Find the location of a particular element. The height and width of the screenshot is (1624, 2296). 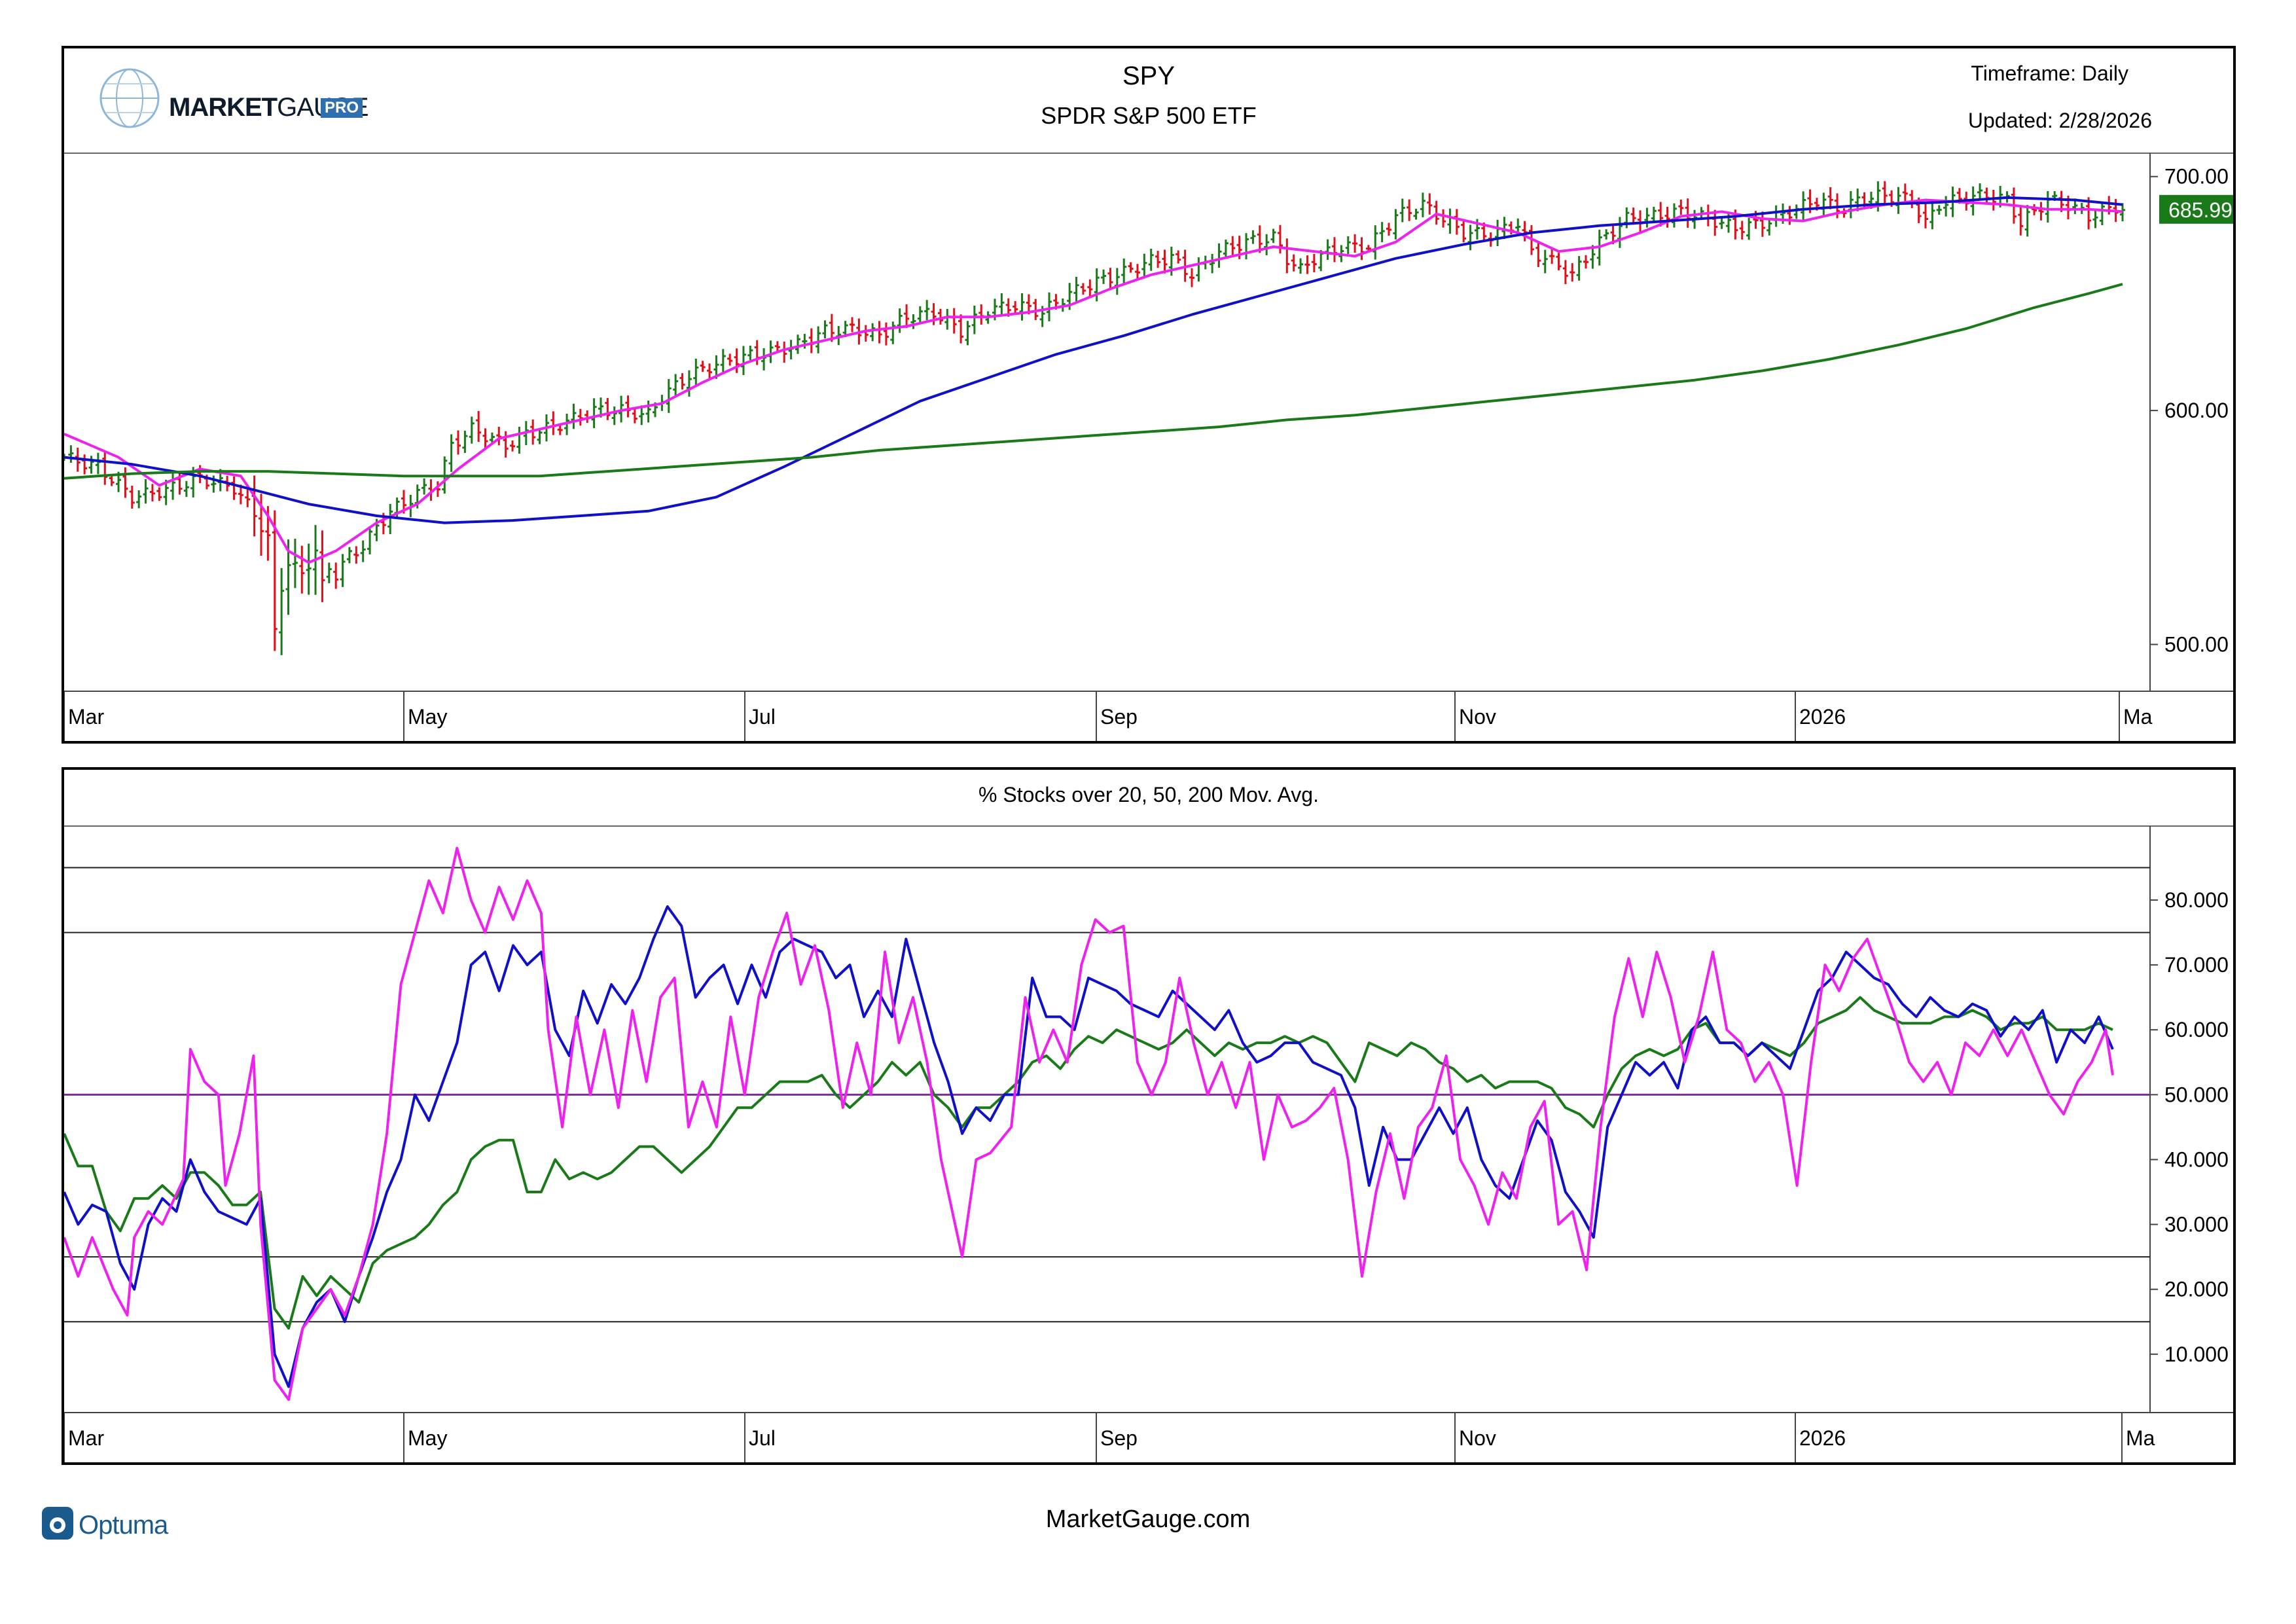

y-tick-label: 500.00 is located at coordinates (2196, 645).